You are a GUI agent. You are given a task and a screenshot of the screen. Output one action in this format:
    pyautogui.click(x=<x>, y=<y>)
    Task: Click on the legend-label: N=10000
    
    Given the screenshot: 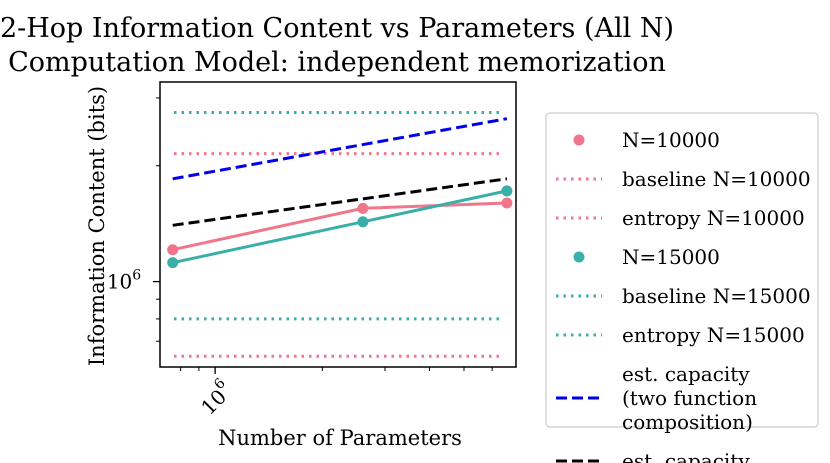 What is the action you would take?
    pyautogui.click(x=671, y=140)
    